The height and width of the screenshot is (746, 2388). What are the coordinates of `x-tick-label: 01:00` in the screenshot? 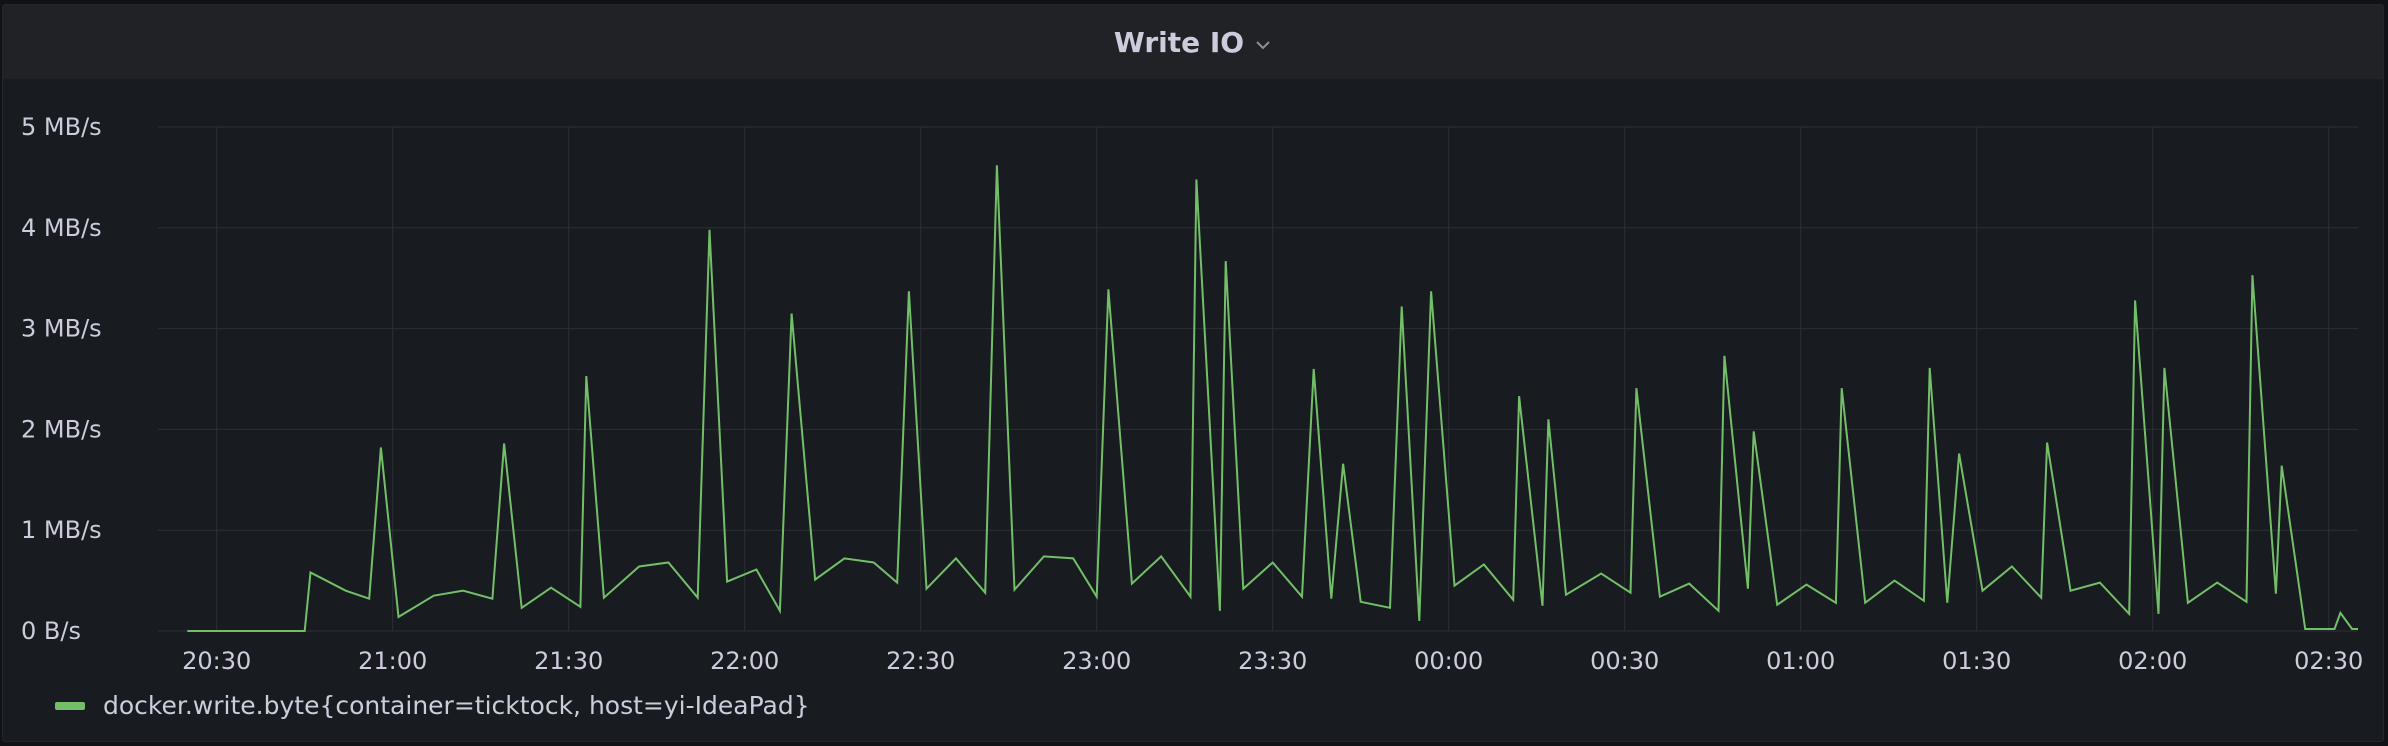 It's located at (1800, 661).